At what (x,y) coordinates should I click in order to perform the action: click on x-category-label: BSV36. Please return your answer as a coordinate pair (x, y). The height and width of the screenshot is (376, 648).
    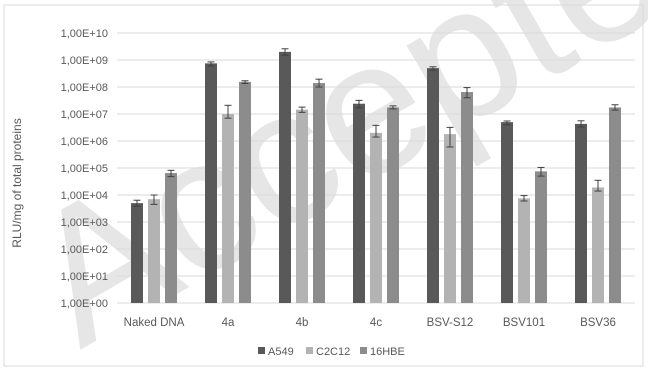
    Looking at the image, I should click on (598, 323).